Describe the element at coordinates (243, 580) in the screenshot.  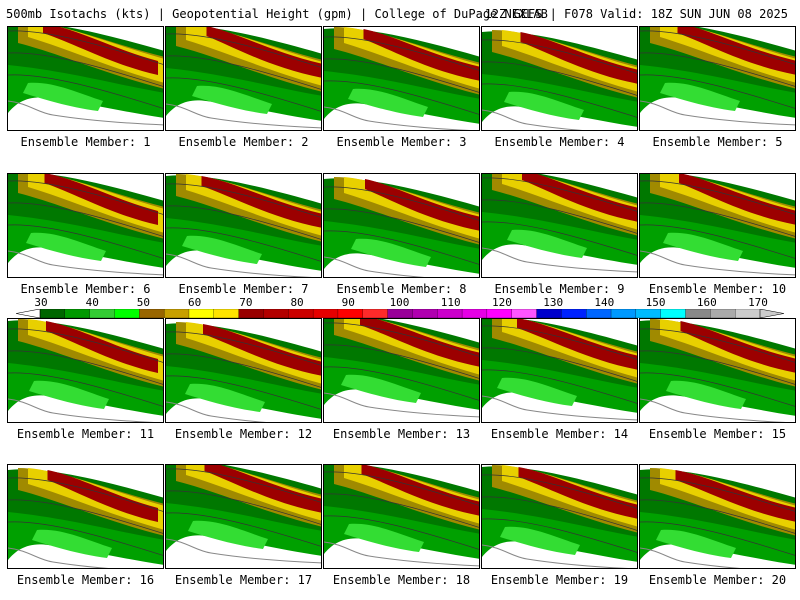
I see `member-label: Ensemble Member: 17` at that location.